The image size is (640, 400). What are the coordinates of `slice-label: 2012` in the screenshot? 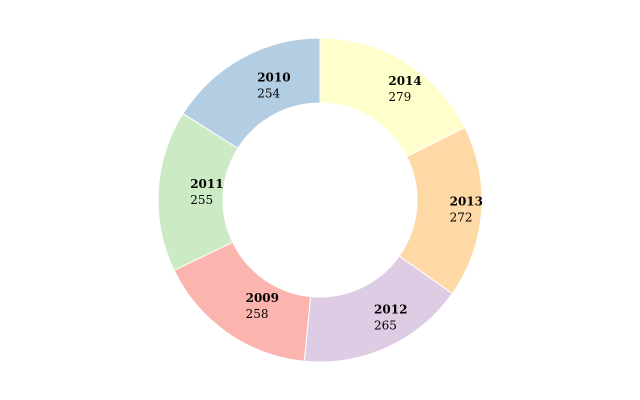 It's located at (390, 310).